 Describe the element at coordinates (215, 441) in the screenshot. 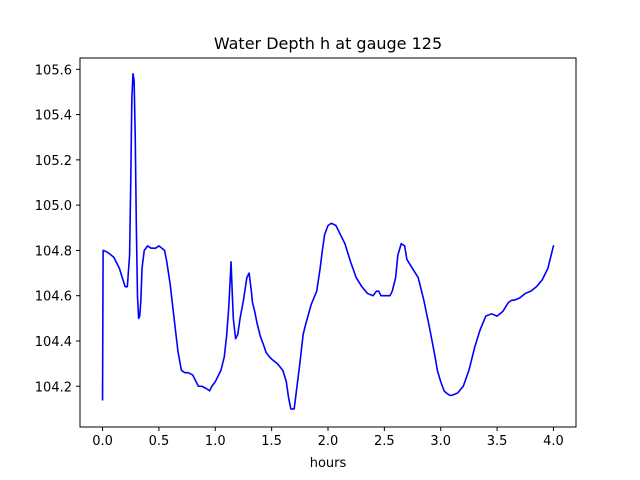

I see `x-tick-label: 1.0` at that location.